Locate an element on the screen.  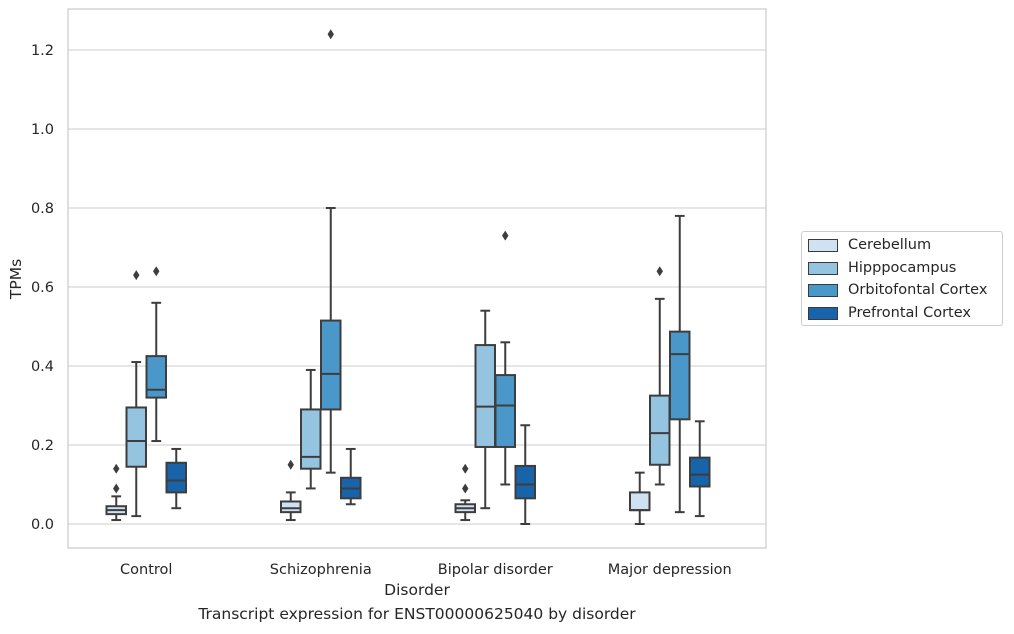
legend-item-prefrontal-cortex: Prefrontal Cortex is located at coordinates (889, 313).